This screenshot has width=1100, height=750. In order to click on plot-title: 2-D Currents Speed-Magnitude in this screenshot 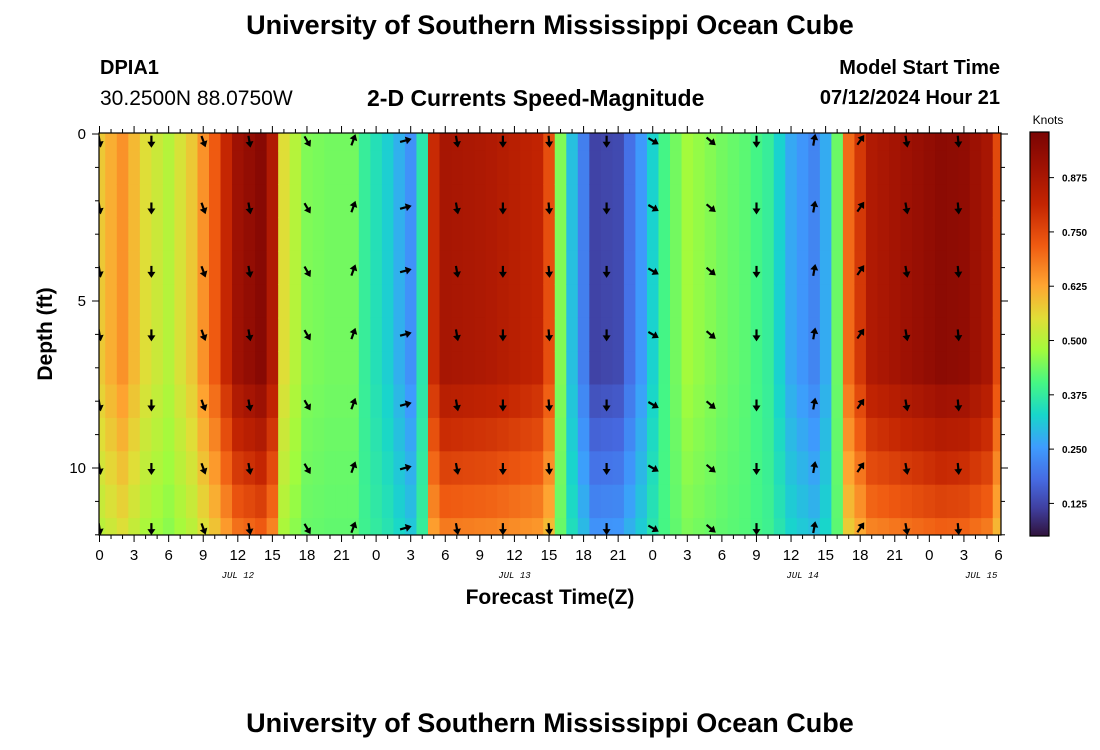, I will do `click(536, 98)`.